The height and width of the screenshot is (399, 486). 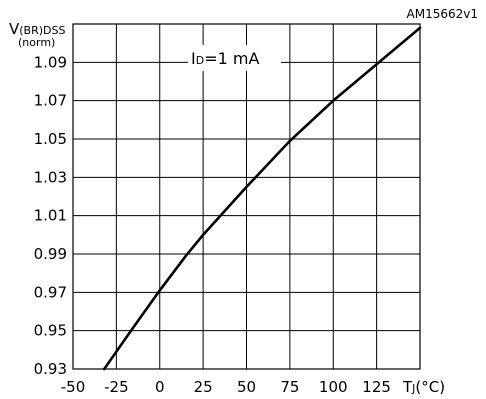 I want to click on y-axis-unit: (norm), so click(x=36, y=42).